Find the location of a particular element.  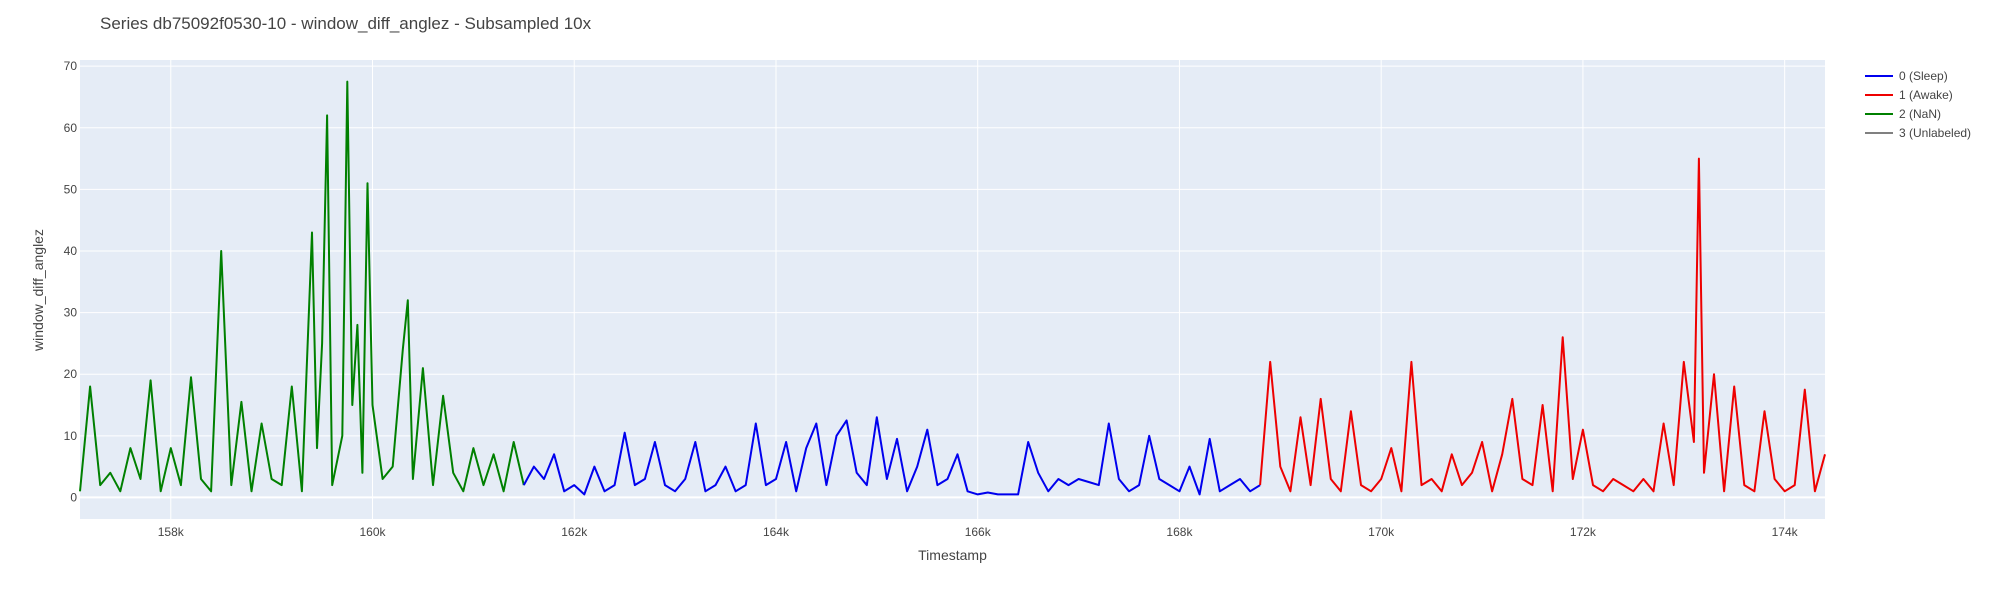

y-tick-label: 60 is located at coordinates (71, 128).